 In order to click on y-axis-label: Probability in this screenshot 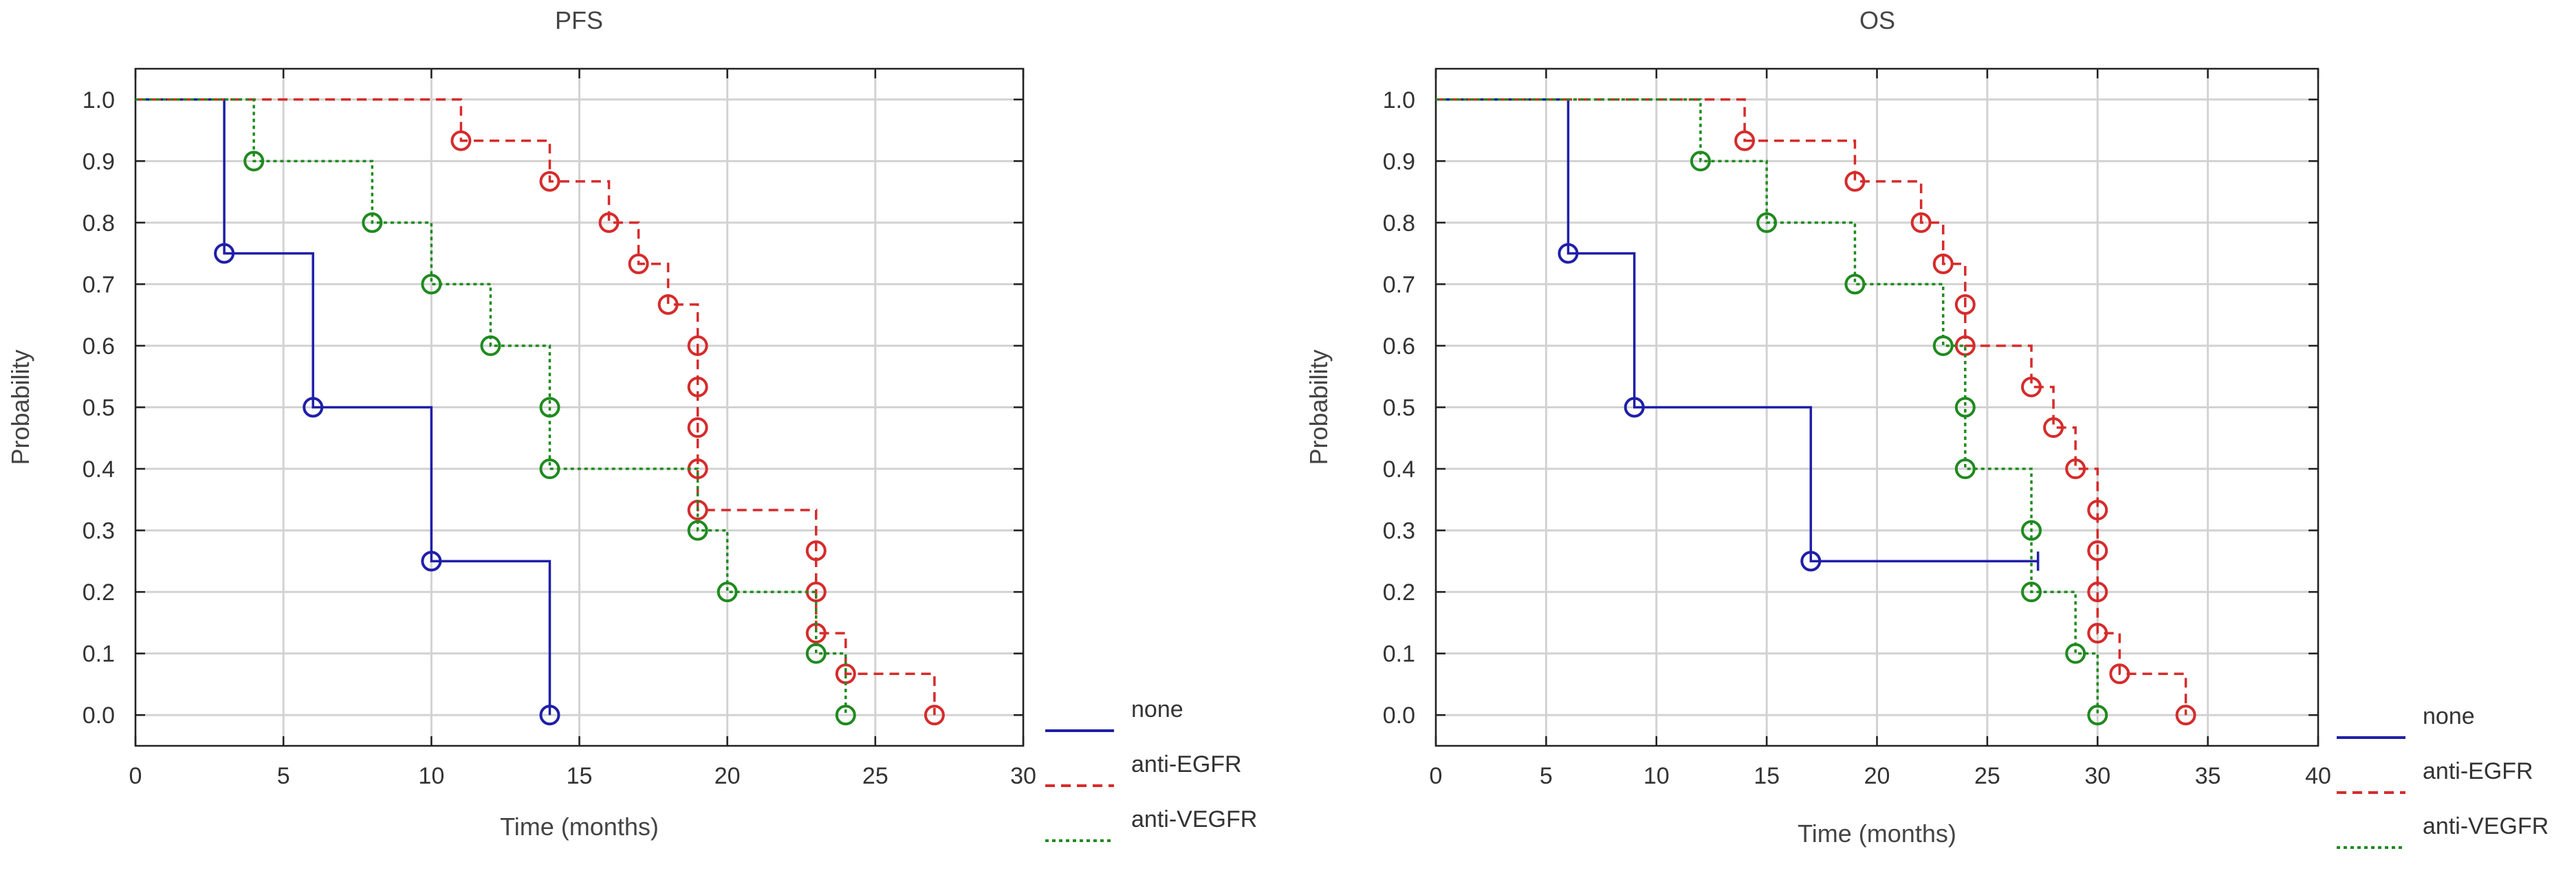, I will do `click(20, 407)`.